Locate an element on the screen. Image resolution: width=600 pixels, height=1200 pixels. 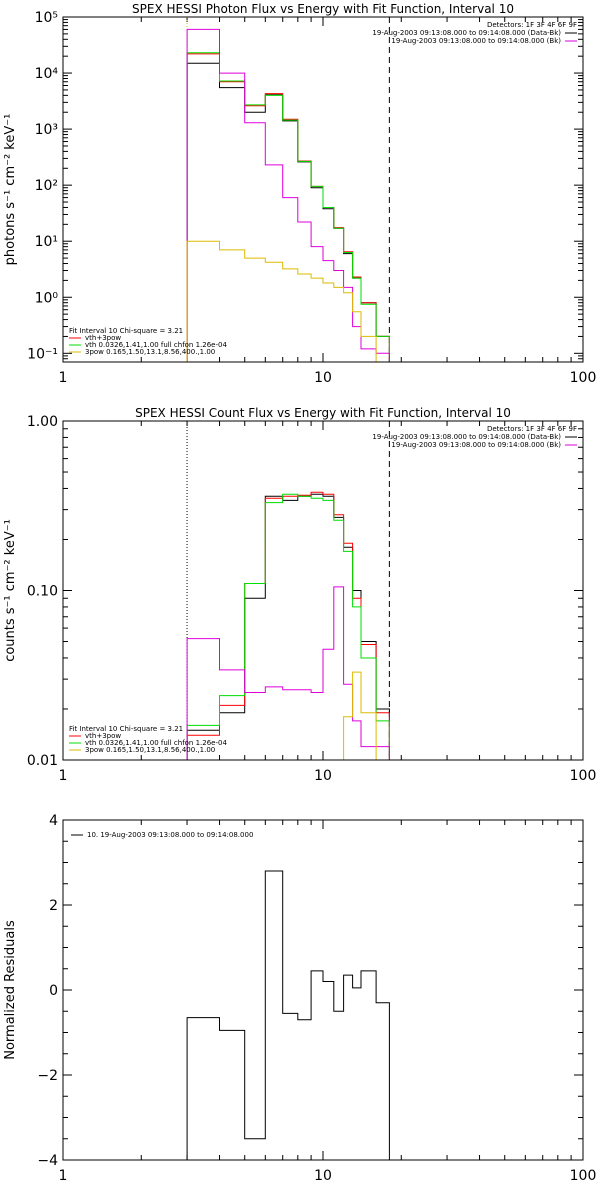
y-tick-label: 0.01 is located at coordinates (42, 761).